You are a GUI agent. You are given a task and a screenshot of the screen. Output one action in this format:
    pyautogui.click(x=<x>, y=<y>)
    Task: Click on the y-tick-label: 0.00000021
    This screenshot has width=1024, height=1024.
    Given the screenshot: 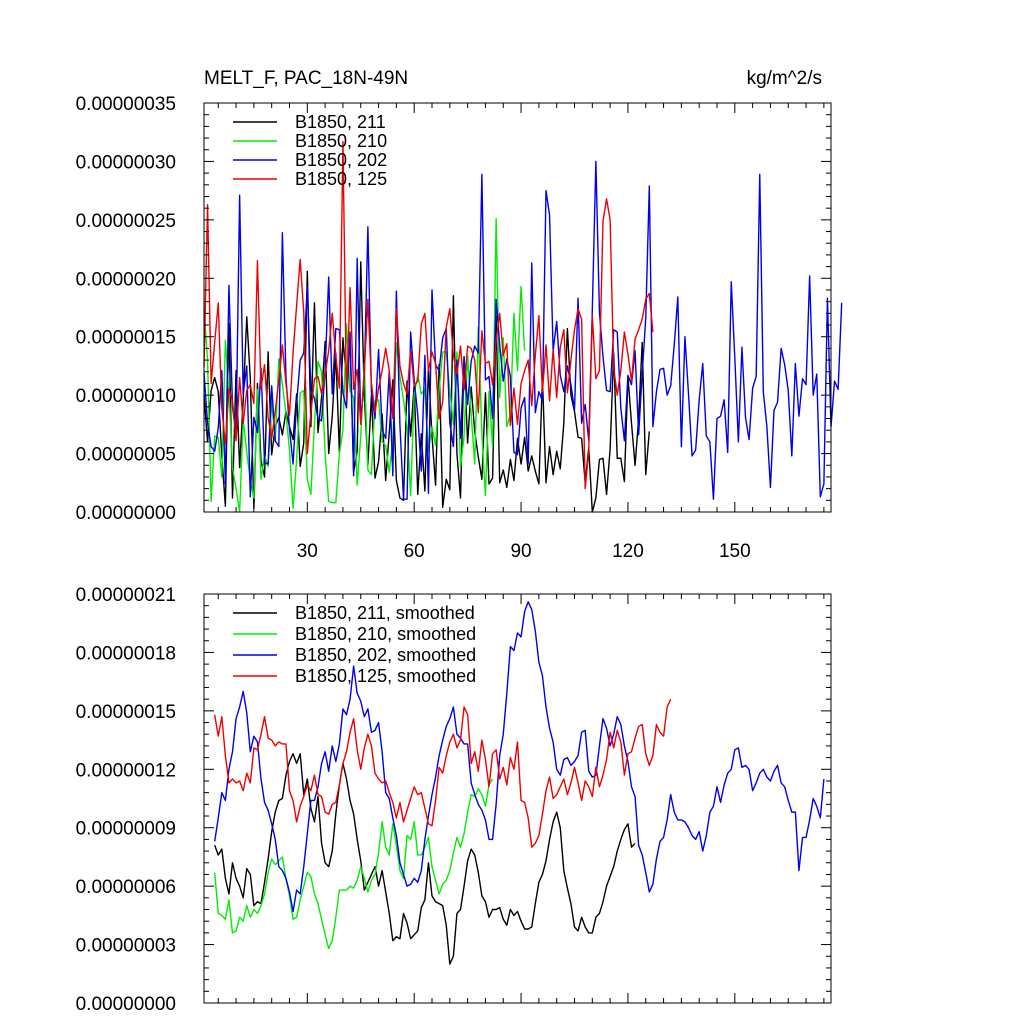 What is the action you would take?
    pyautogui.click(x=126, y=595)
    